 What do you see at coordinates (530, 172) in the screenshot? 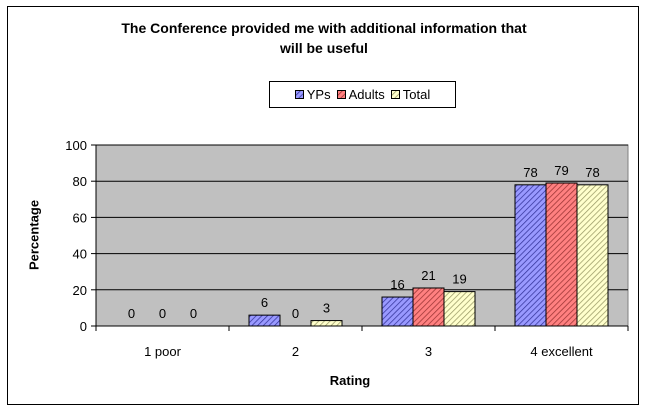
I see `data-label-yps-3: 78` at bounding box center [530, 172].